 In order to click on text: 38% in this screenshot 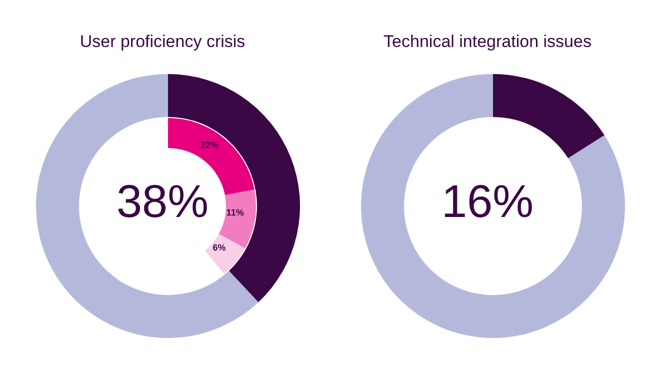, I will do `click(162, 201)`.